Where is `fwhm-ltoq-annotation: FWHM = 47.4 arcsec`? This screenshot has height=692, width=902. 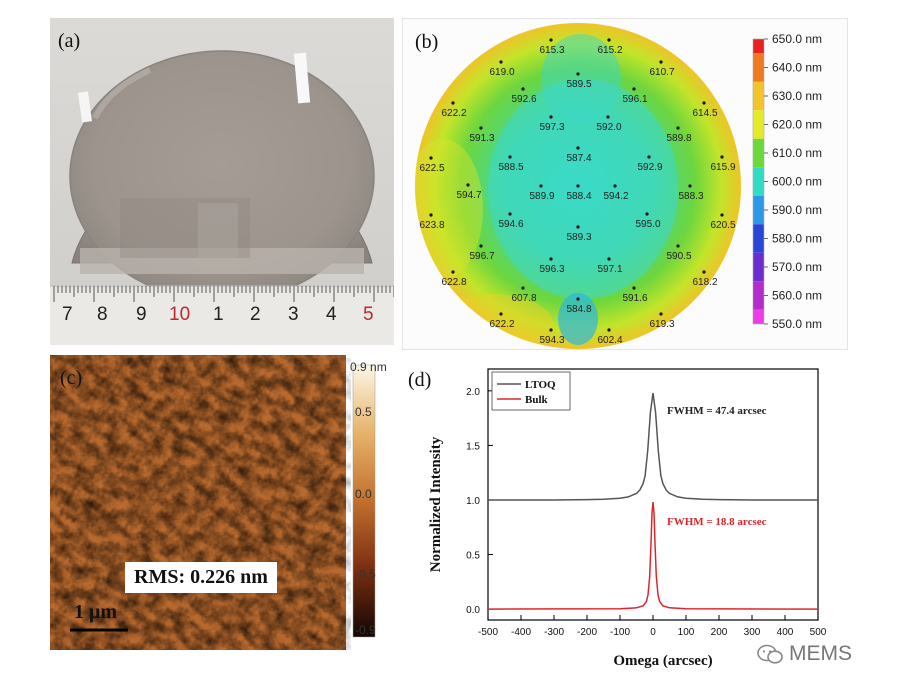
fwhm-ltoq-annotation: FWHM = 47.4 arcsec is located at coordinates (717, 411).